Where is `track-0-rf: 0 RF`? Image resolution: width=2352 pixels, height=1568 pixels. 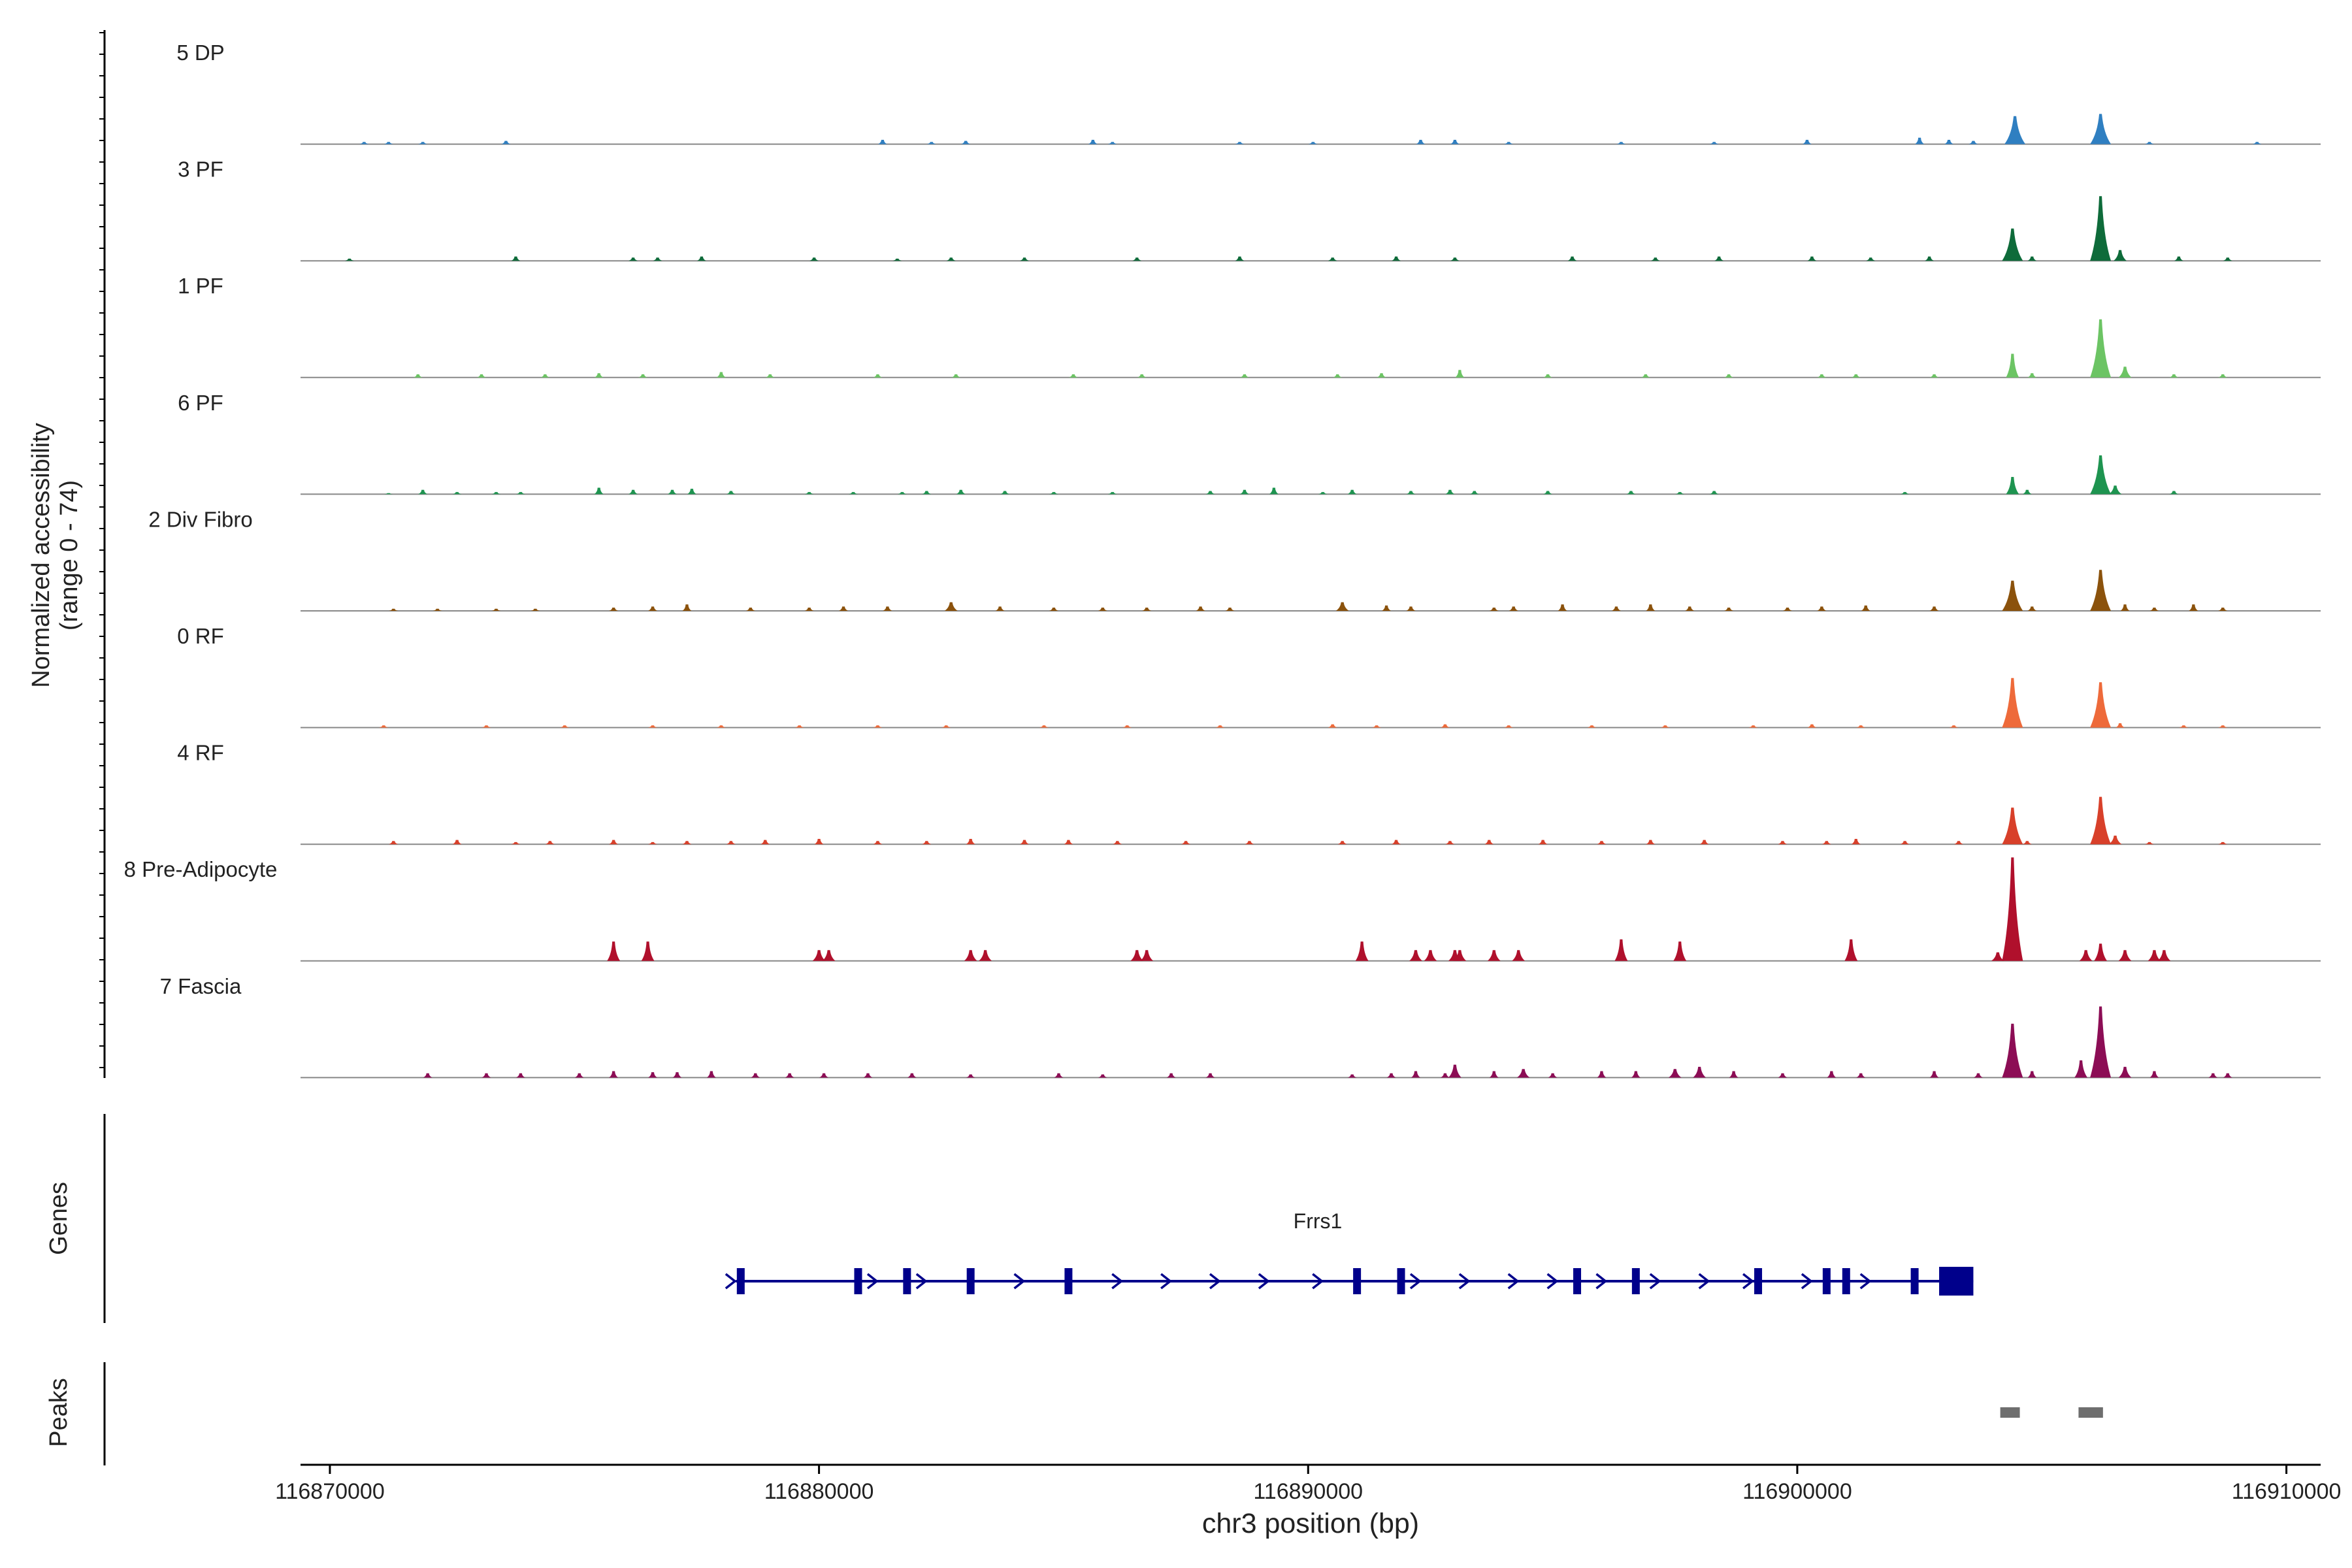 track-0-rf: 0 RF is located at coordinates (1249, 676).